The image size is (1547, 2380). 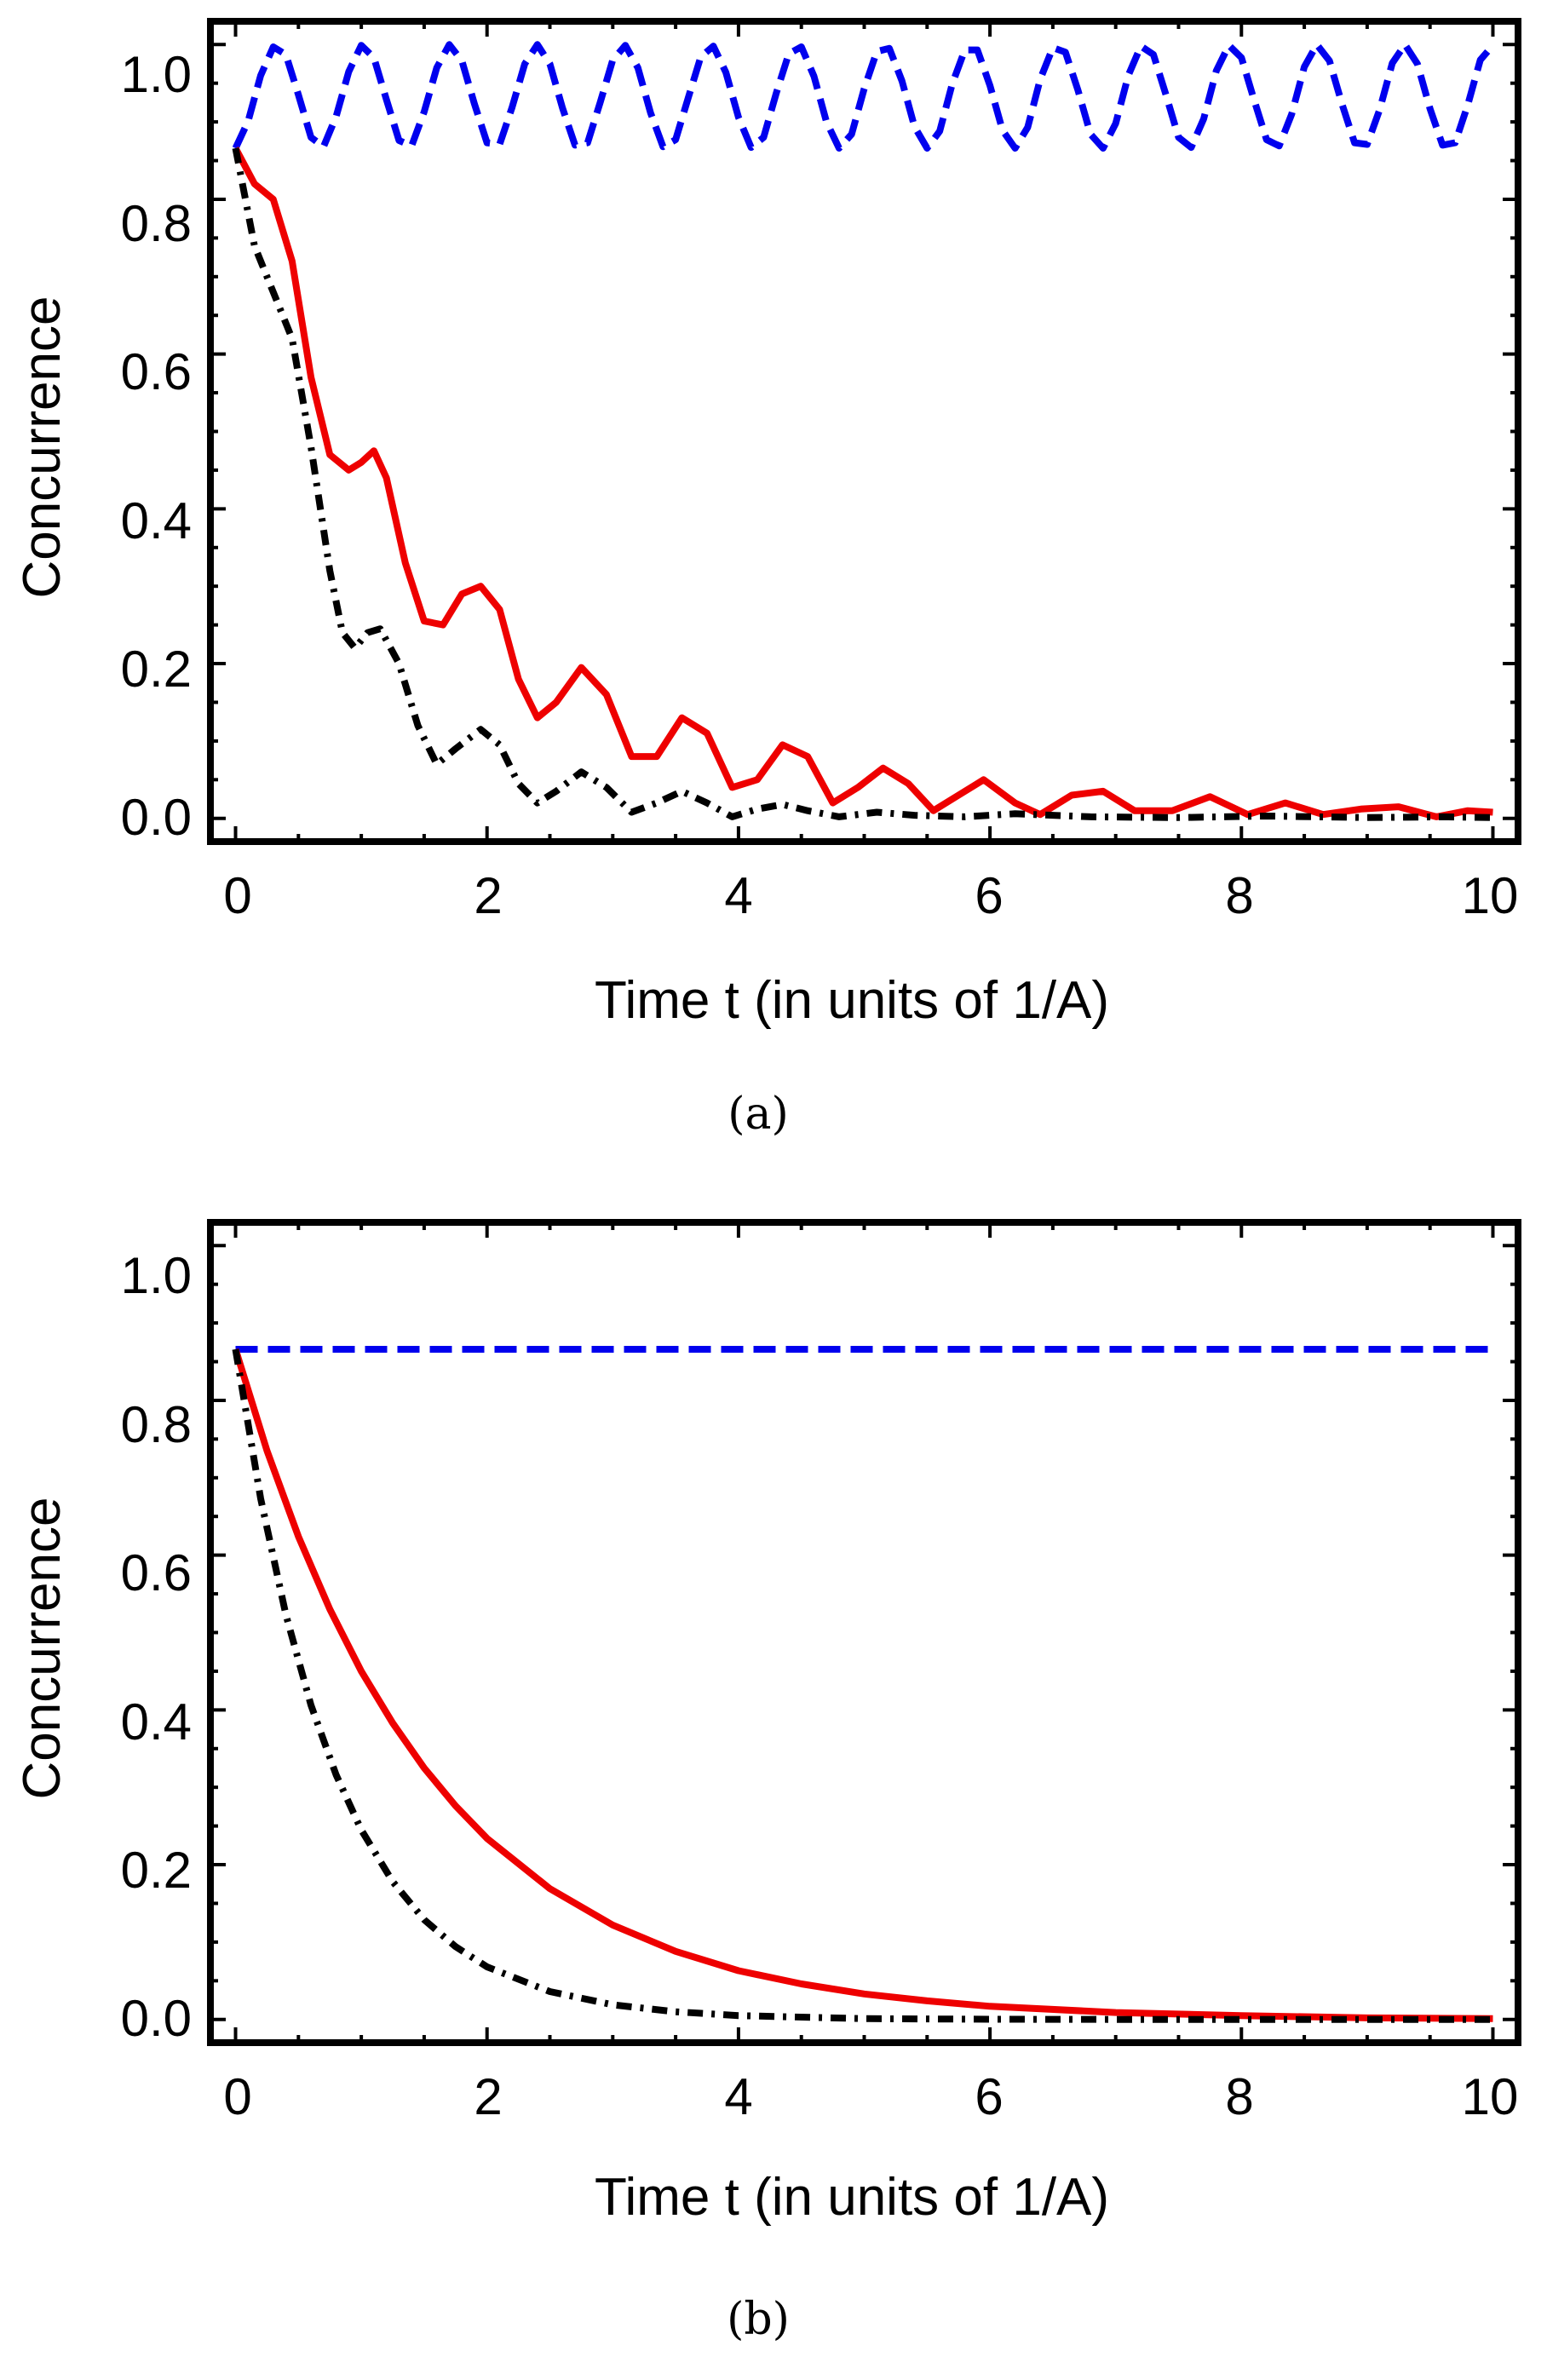 I want to click on series-line-blue-dashed, so click(x=864, y=96).